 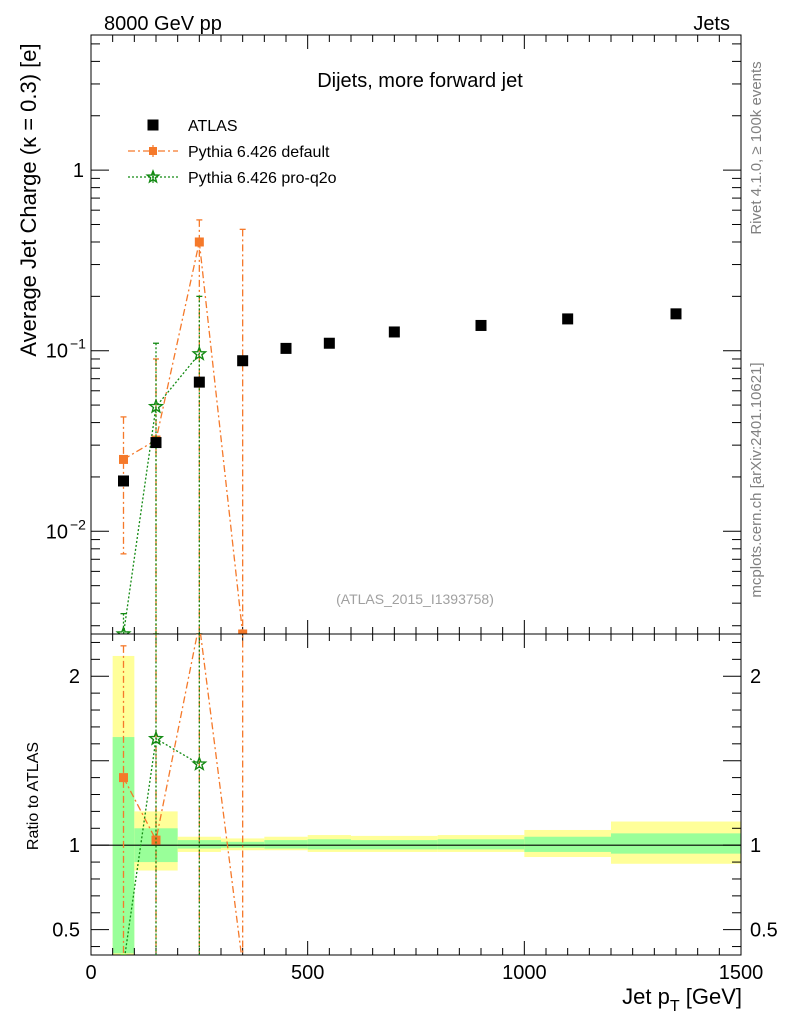 What do you see at coordinates (153, 151) in the screenshot?
I see `legend-marker-square` at bounding box center [153, 151].